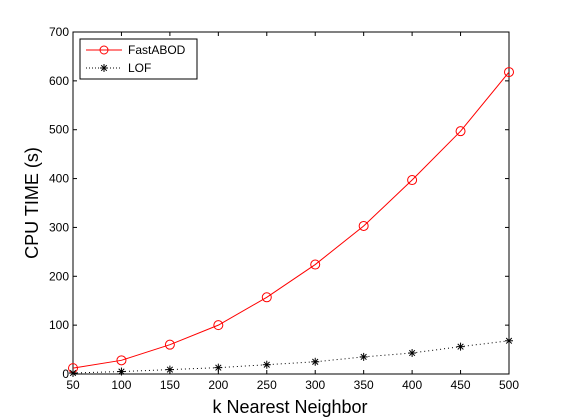  Describe the element at coordinates (59, 130) in the screenshot. I see `y-tick-label: 500` at that location.